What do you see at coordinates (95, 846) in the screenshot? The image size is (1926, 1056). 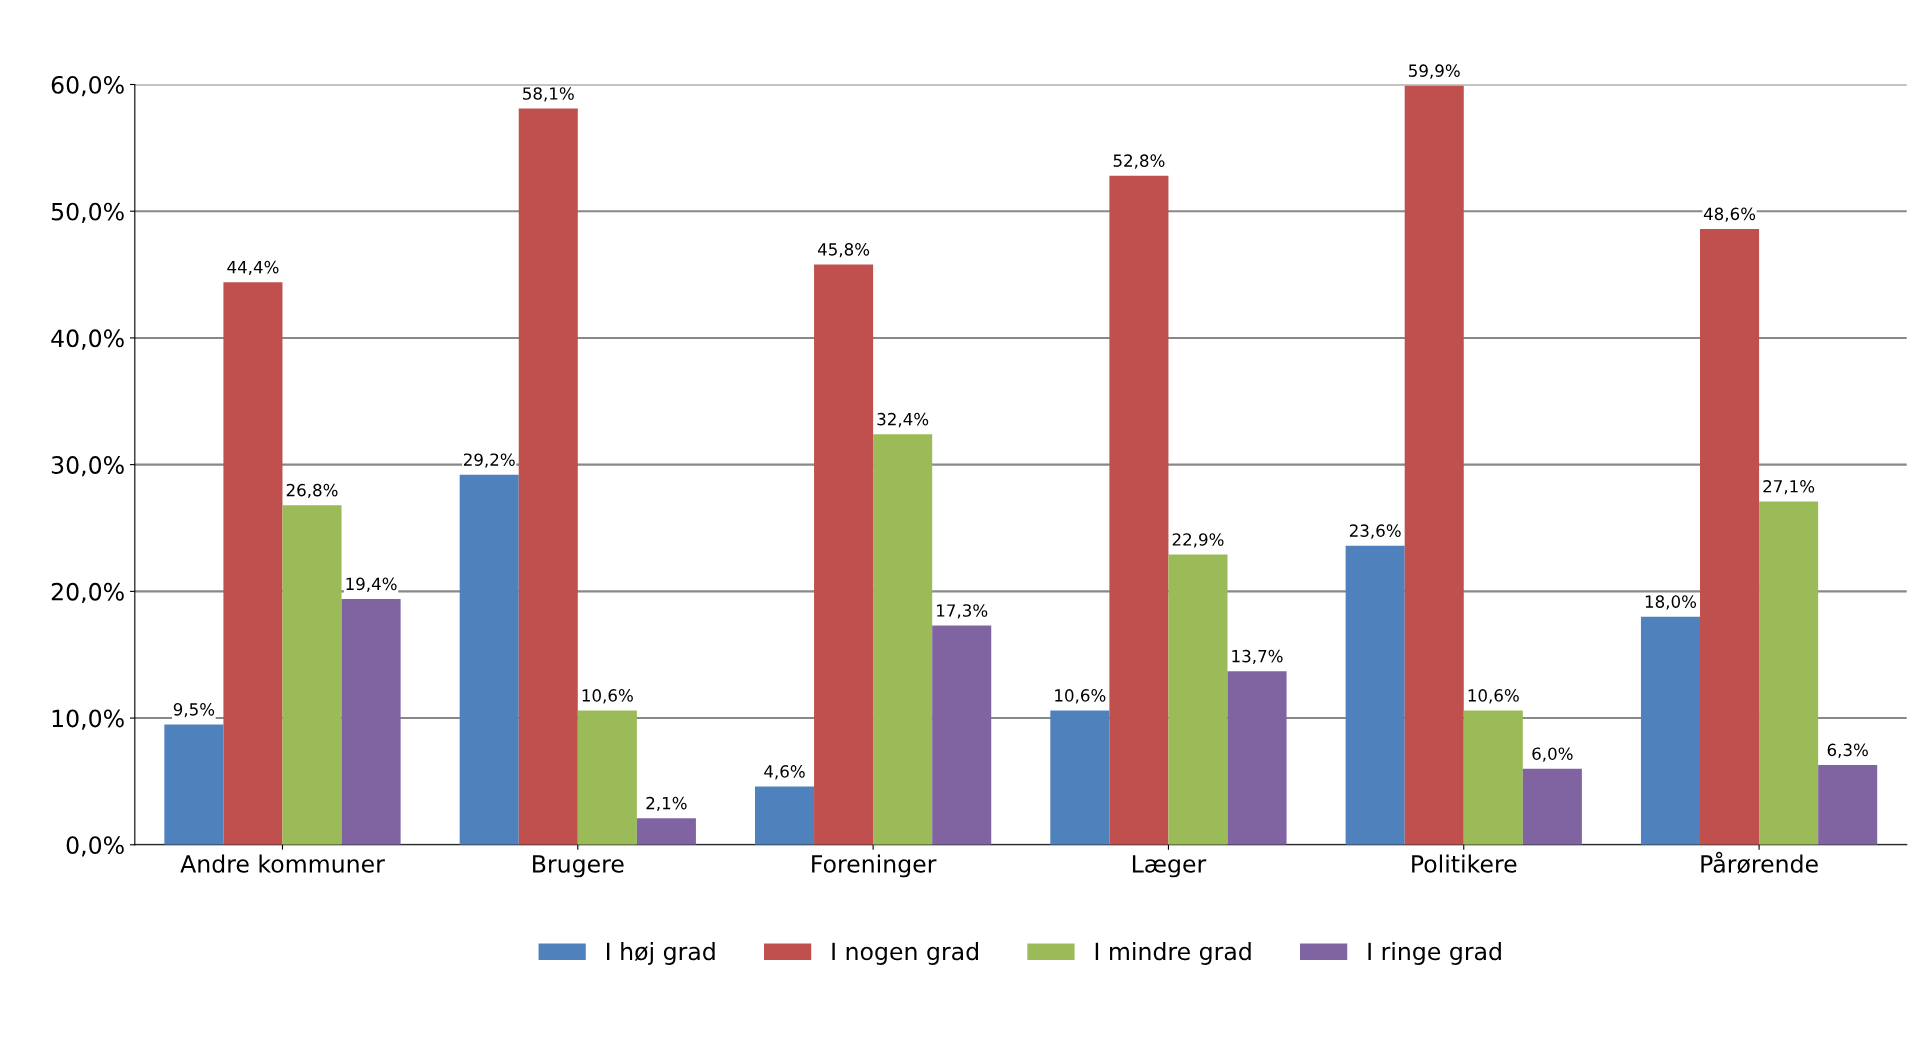 I see `y-tick-label: 0,0%` at bounding box center [95, 846].